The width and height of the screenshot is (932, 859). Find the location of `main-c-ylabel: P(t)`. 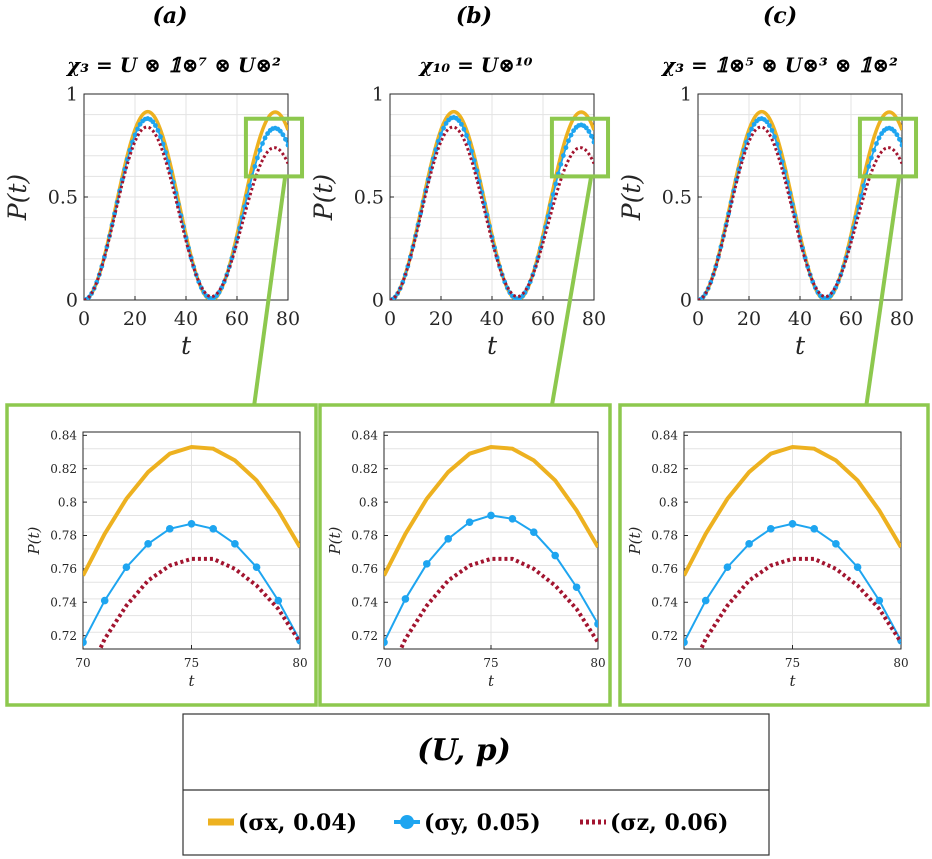

main-c-ylabel: P(t) is located at coordinates (631, 197).